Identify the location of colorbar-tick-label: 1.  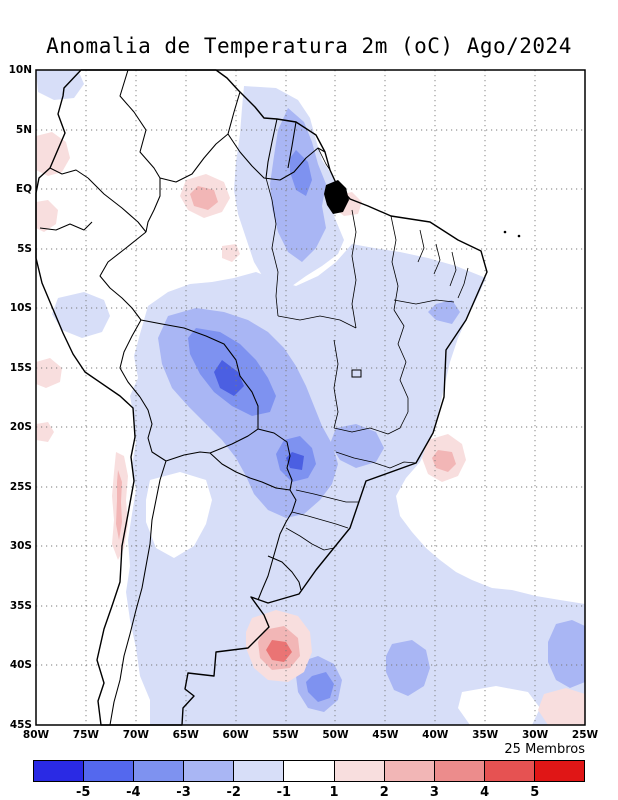
(334, 792).